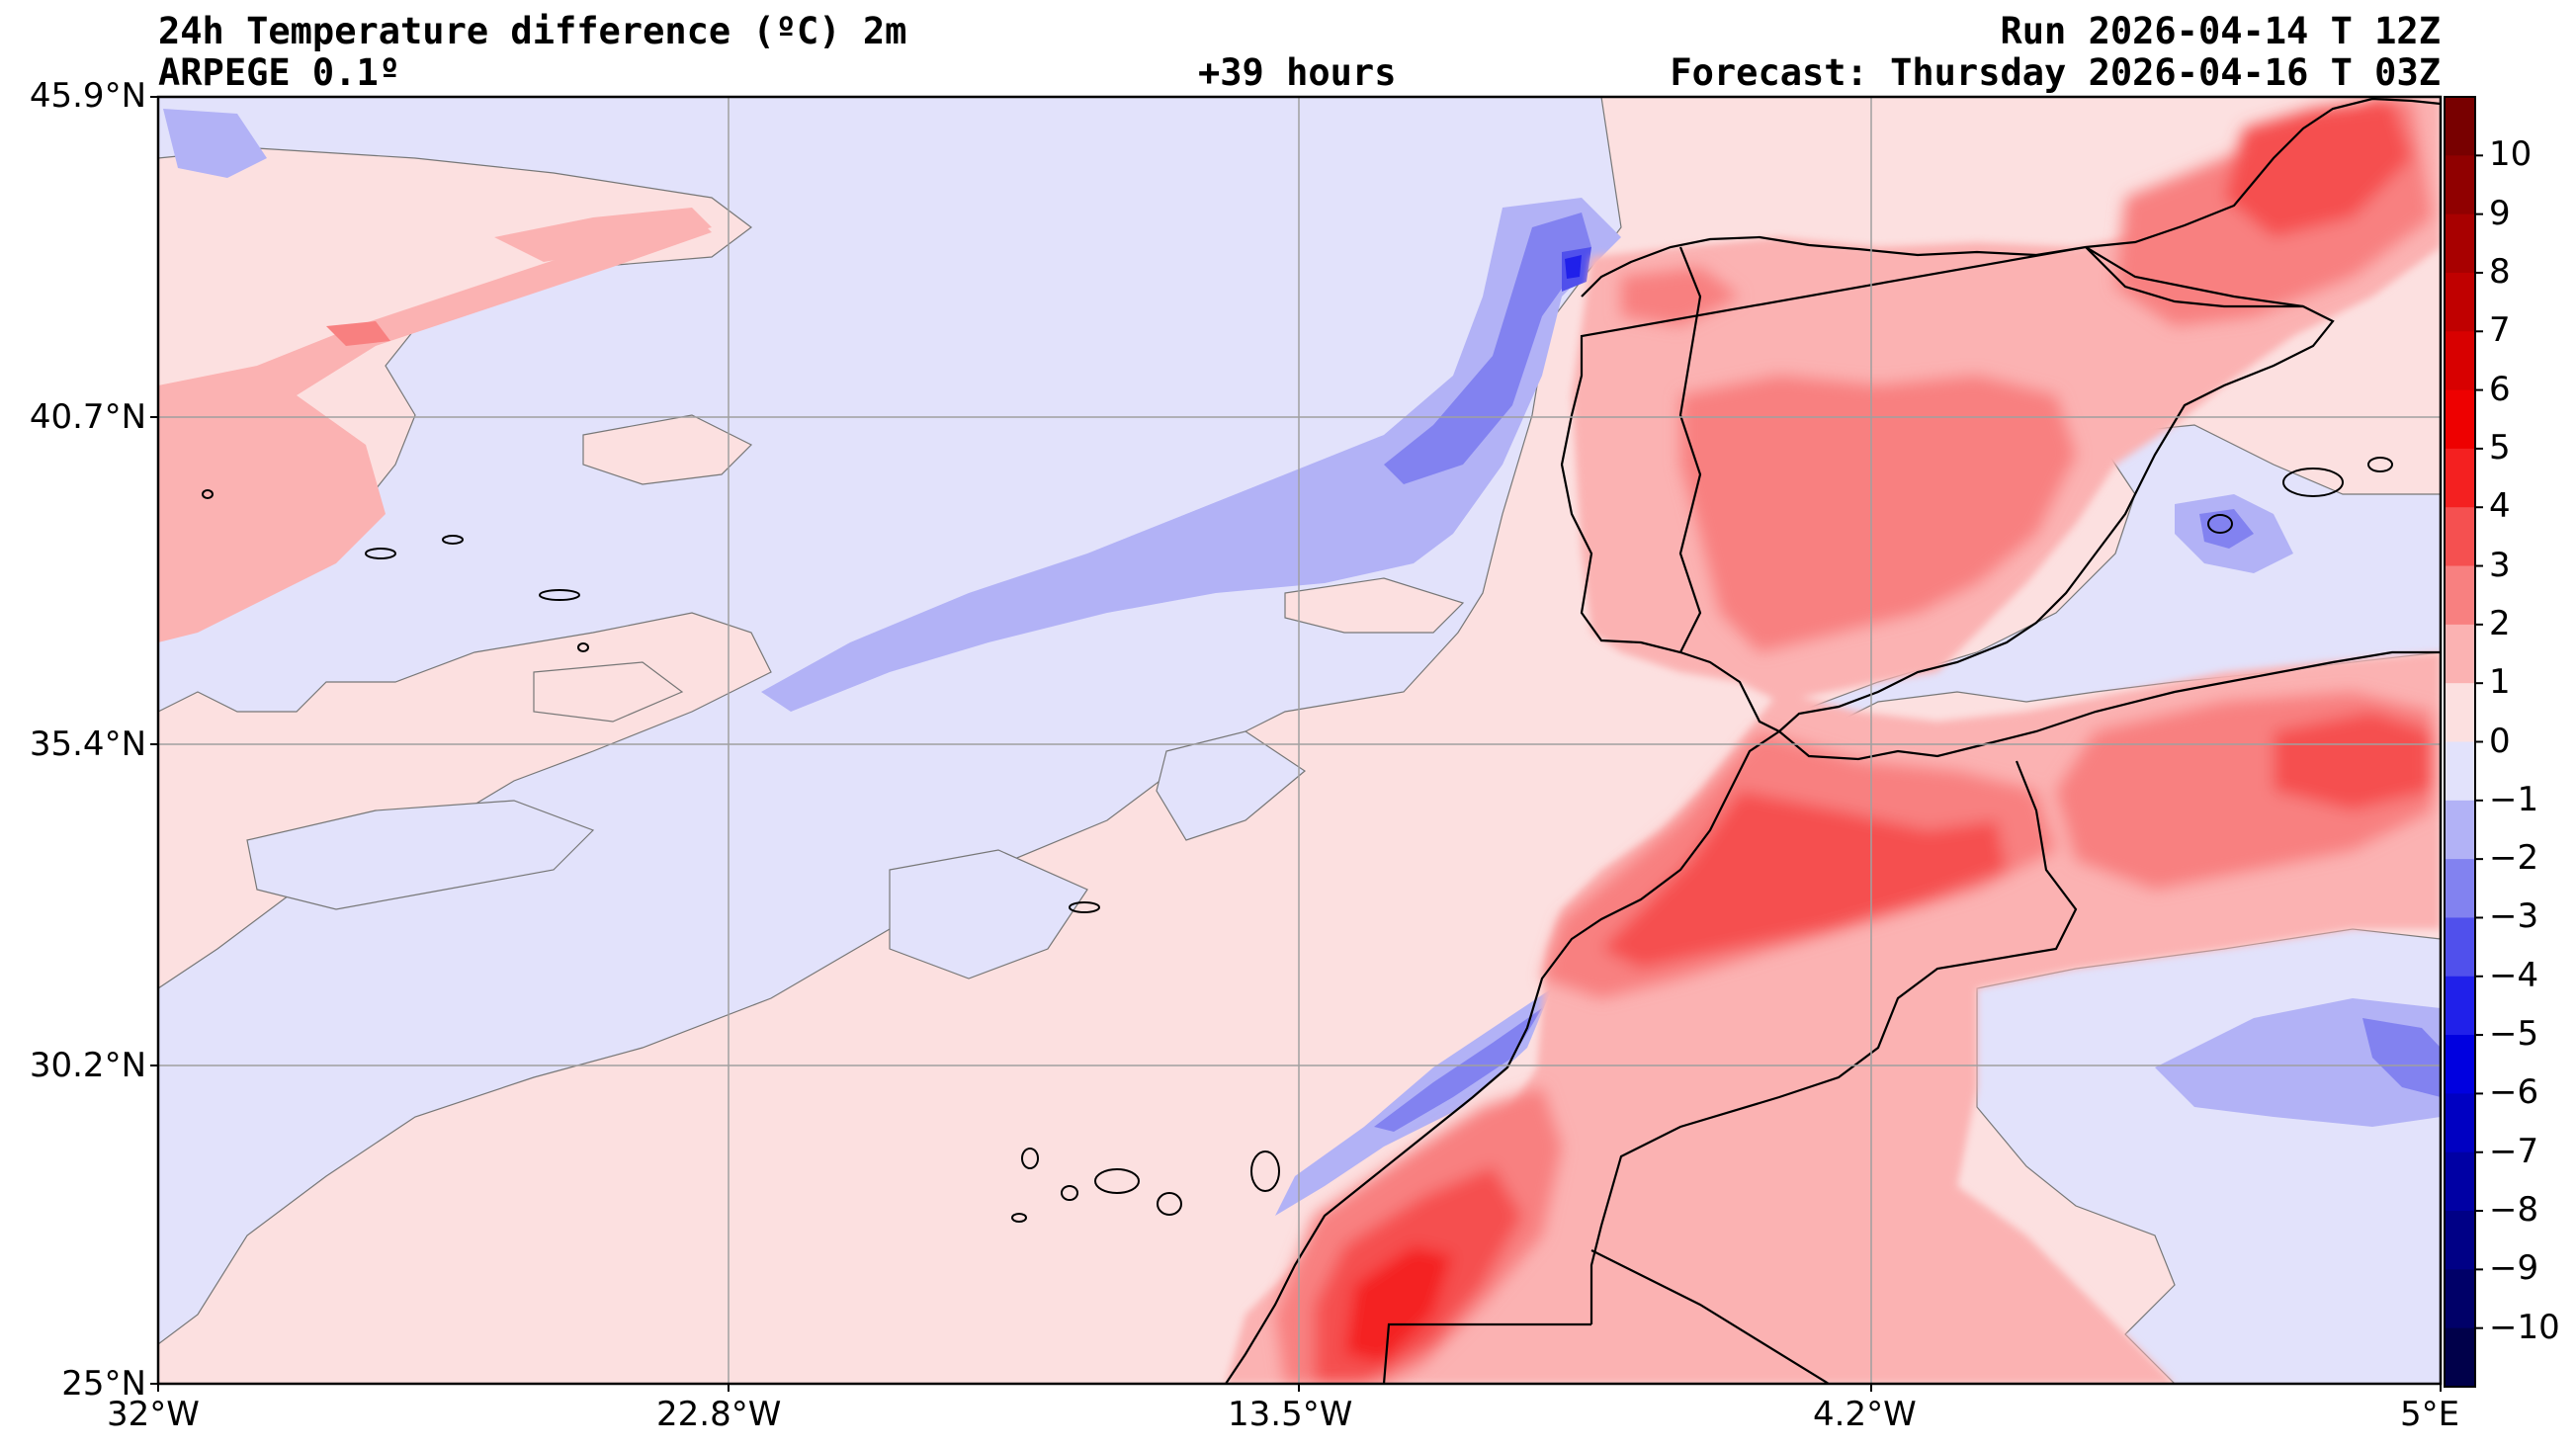 The image size is (2576, 1448). Describe the element at coordinates (2313, 482) in the screenshot. I see `island-mallorca` at that location.